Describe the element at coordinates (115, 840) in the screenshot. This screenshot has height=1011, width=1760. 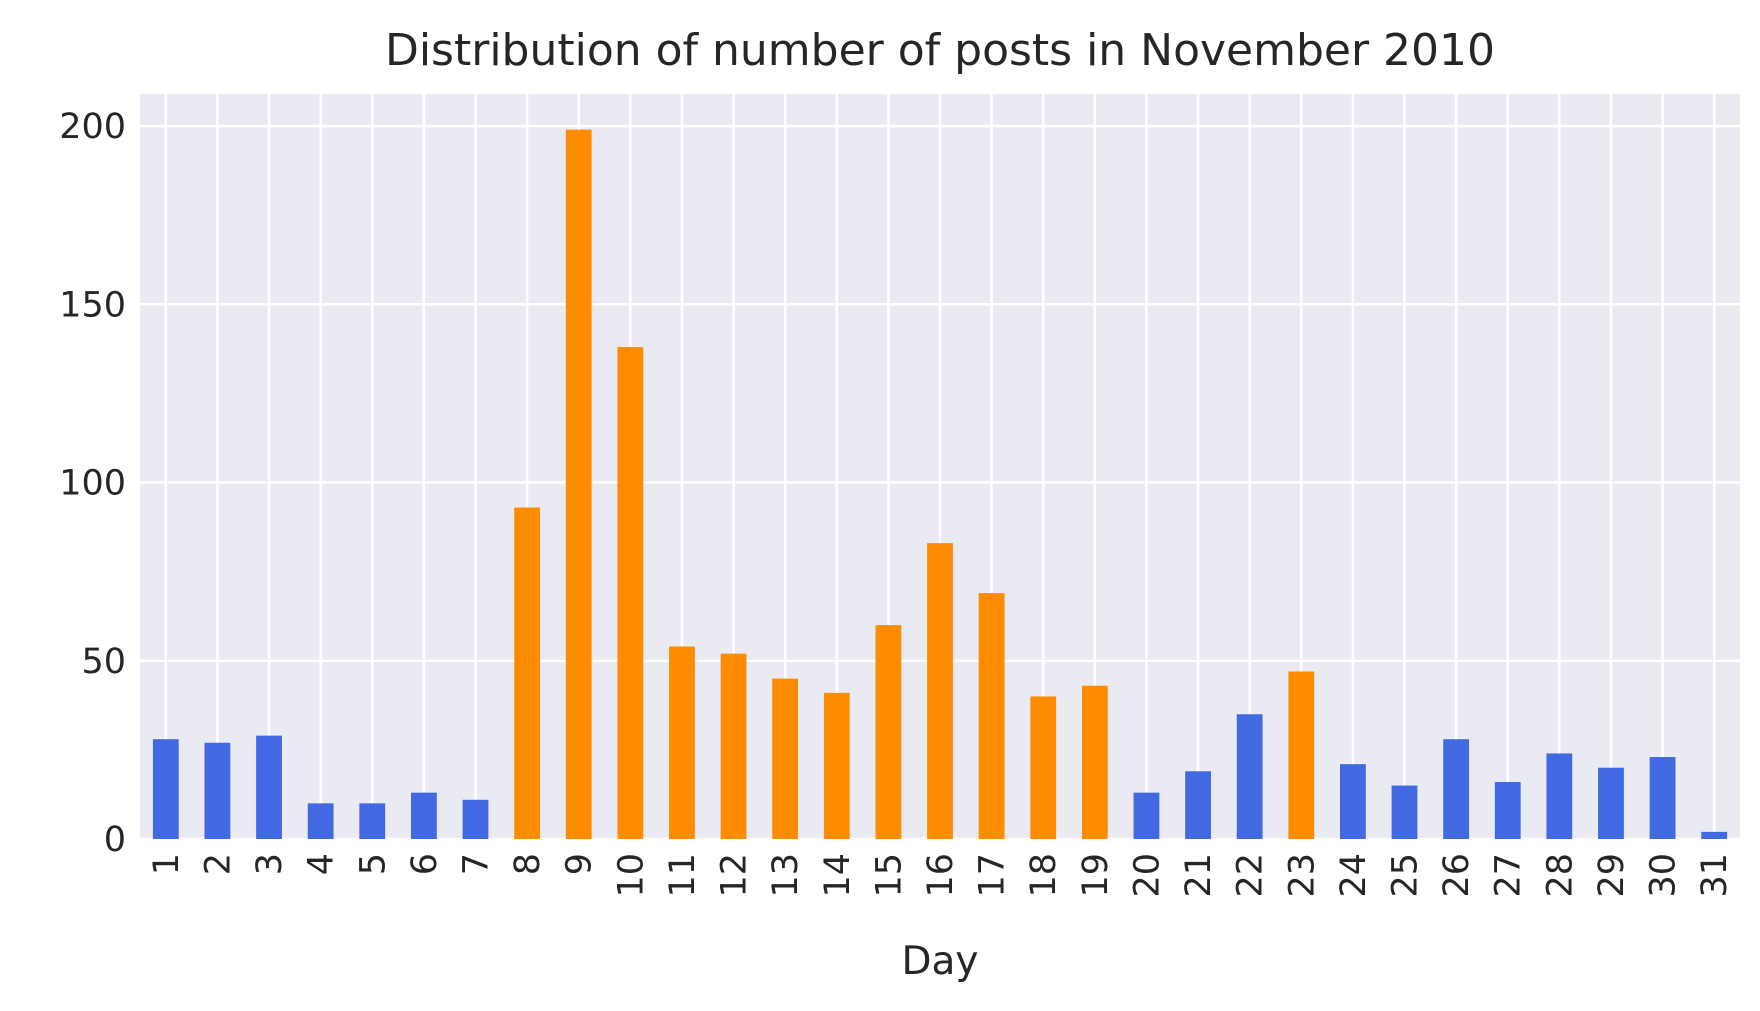
I see `y-tick-label: 0` at that location.